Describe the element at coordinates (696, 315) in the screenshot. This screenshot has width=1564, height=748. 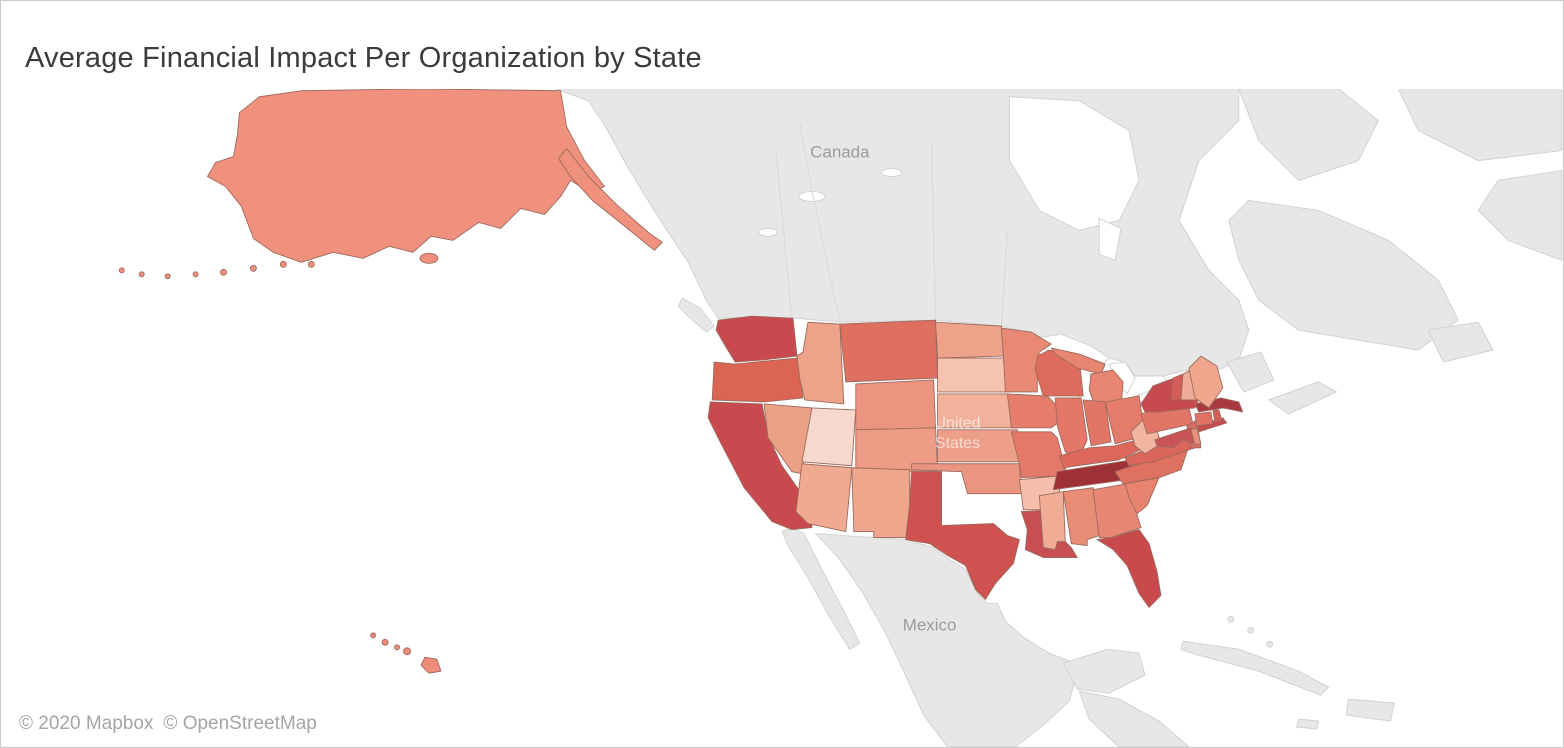
I see `land-vancouver-island` at that location.